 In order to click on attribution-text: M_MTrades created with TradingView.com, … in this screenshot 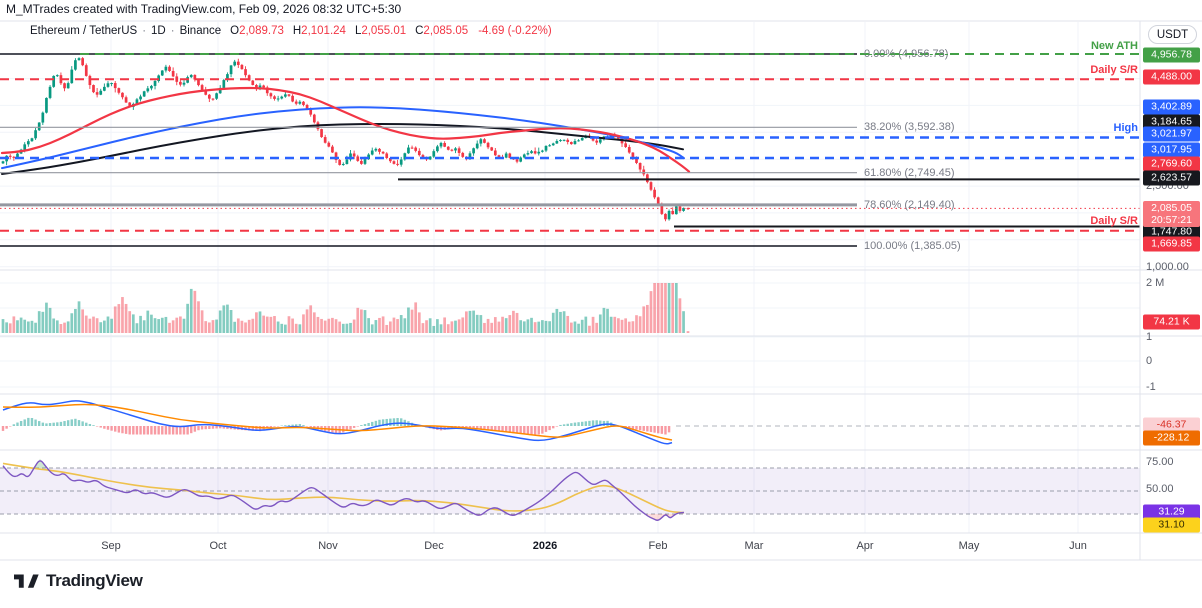, I will do `click(204, 9)`.